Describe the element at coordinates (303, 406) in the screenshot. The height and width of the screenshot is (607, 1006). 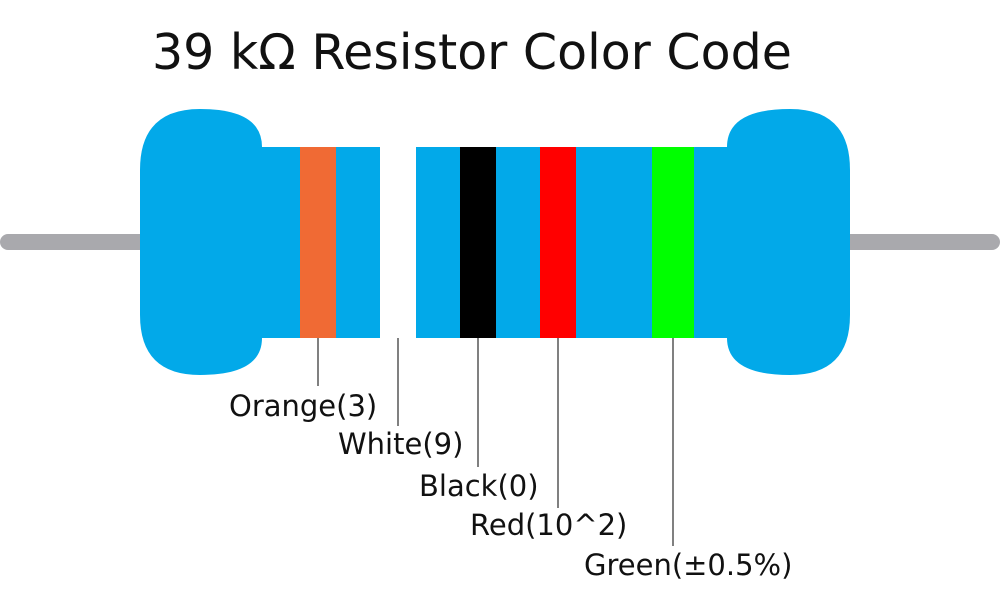
I see `label-orange: Orange(3)` at that location.